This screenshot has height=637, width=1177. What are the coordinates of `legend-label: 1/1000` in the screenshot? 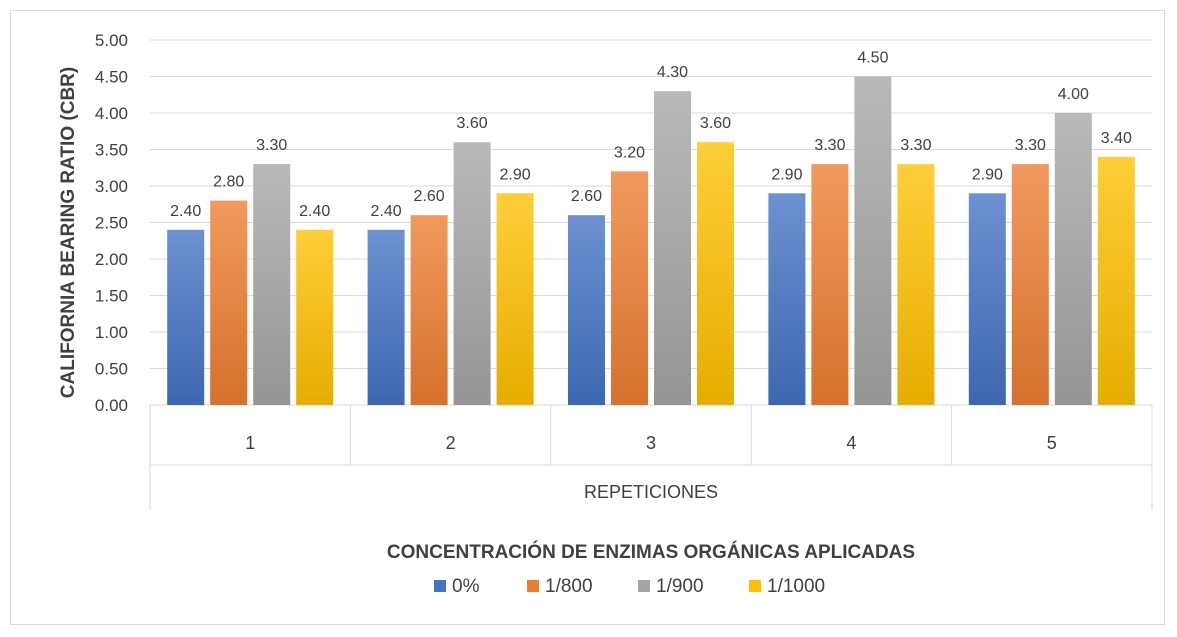 It's located at (796, 586).